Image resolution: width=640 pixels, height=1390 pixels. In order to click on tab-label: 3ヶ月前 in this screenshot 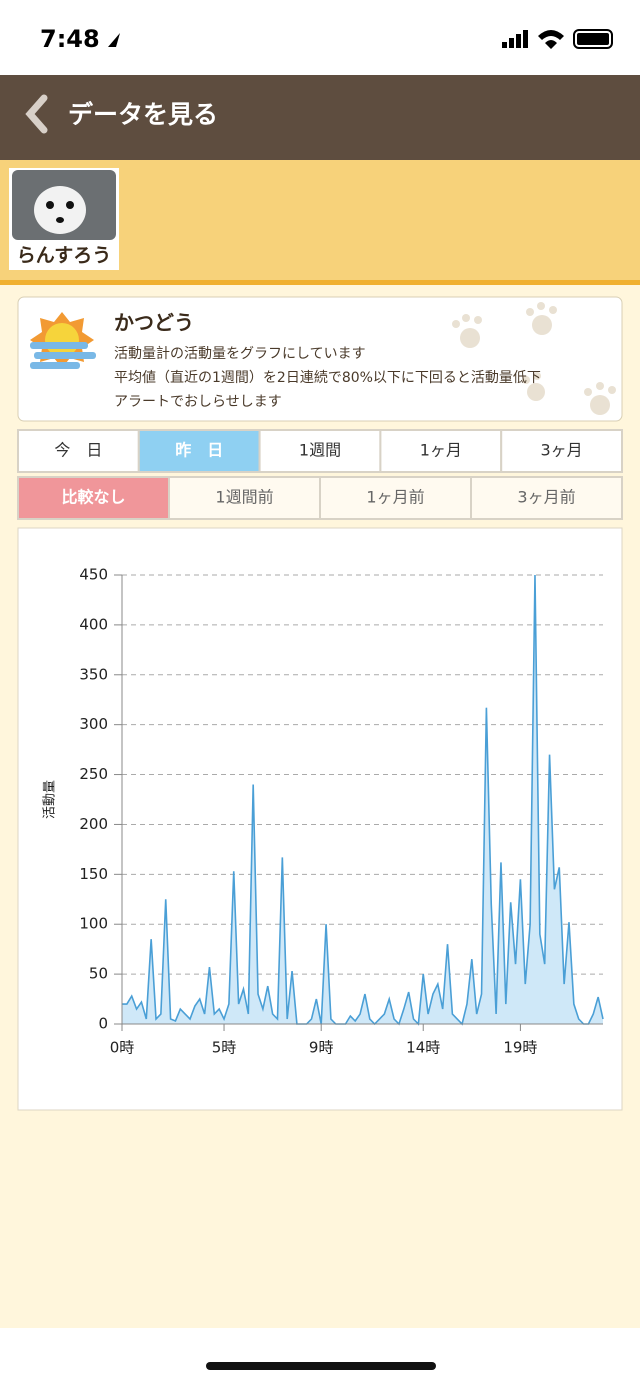, I will do `click(546, 497)`.